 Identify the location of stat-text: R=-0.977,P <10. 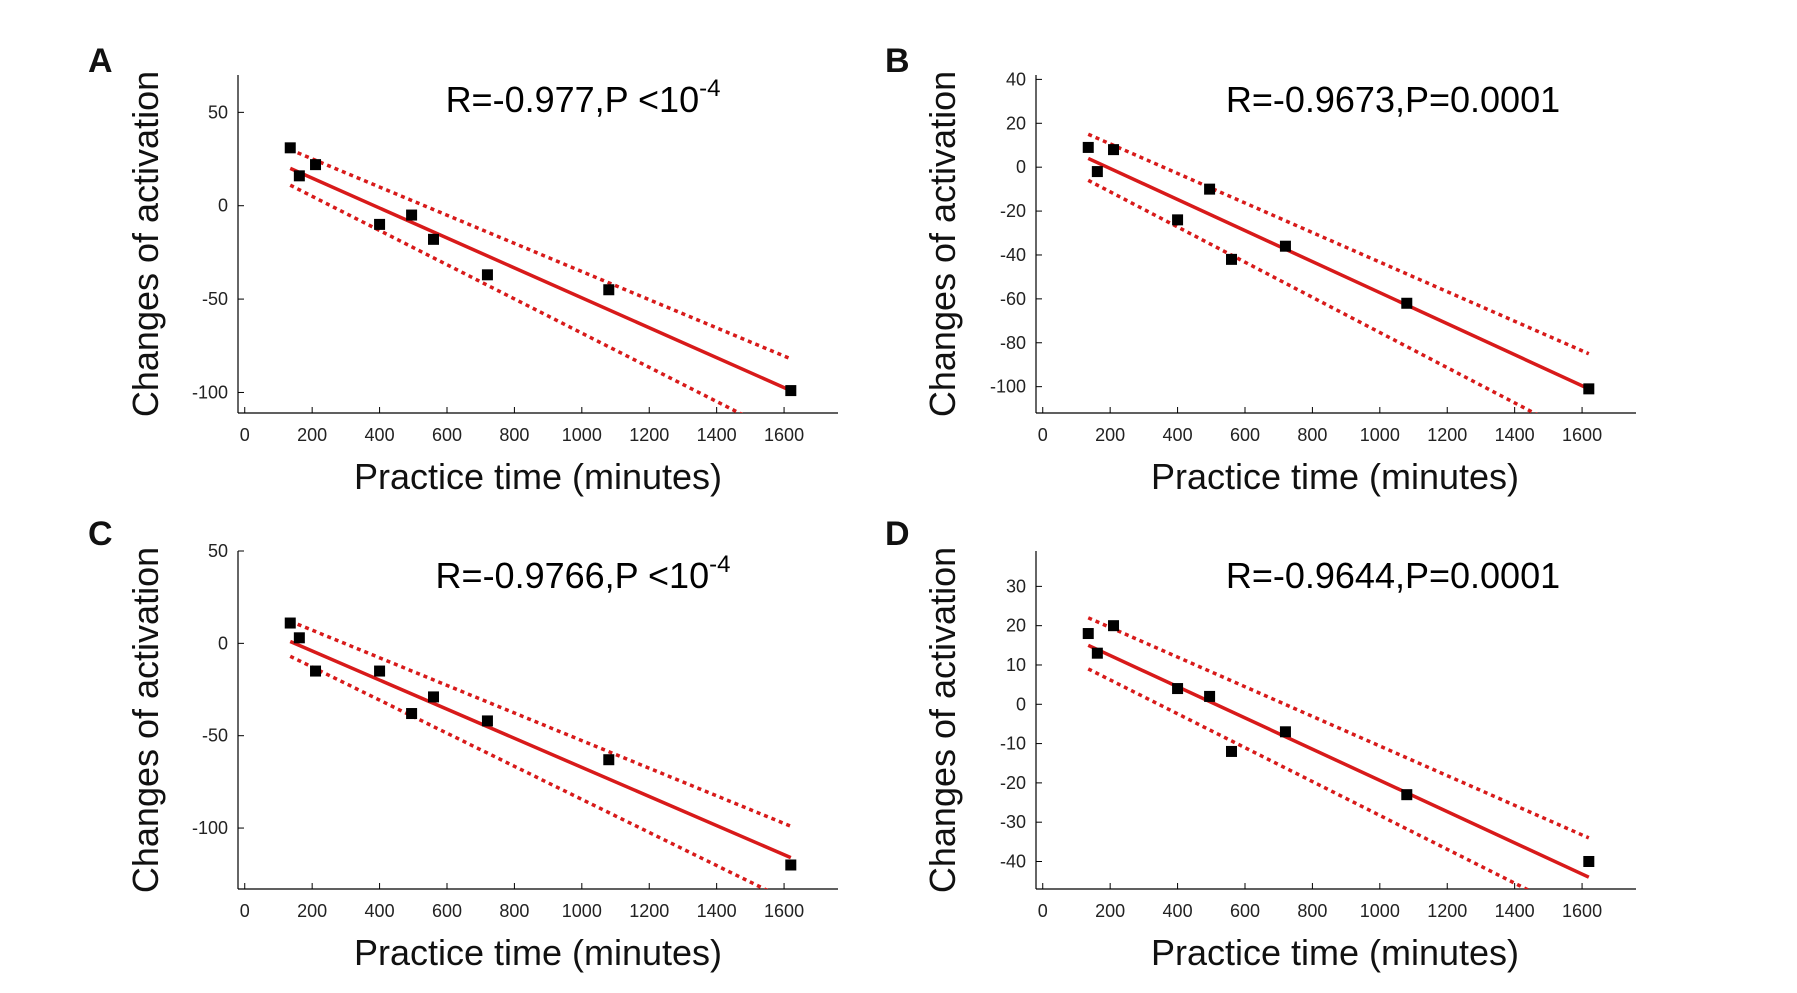
(573, 99).